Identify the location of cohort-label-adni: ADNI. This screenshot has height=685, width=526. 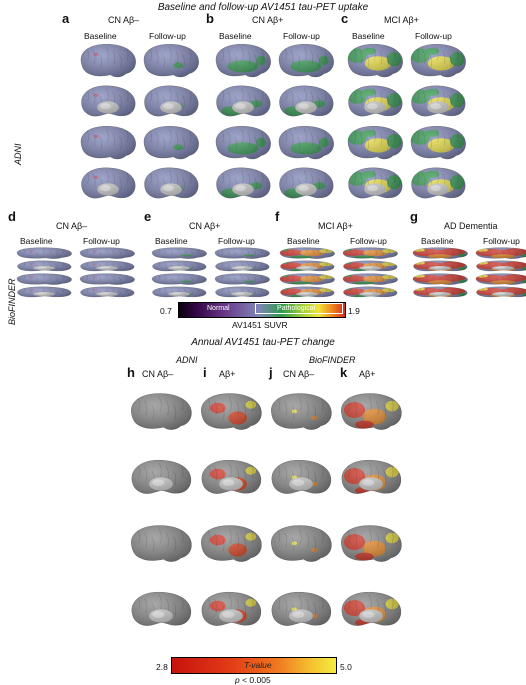
(18, 154).